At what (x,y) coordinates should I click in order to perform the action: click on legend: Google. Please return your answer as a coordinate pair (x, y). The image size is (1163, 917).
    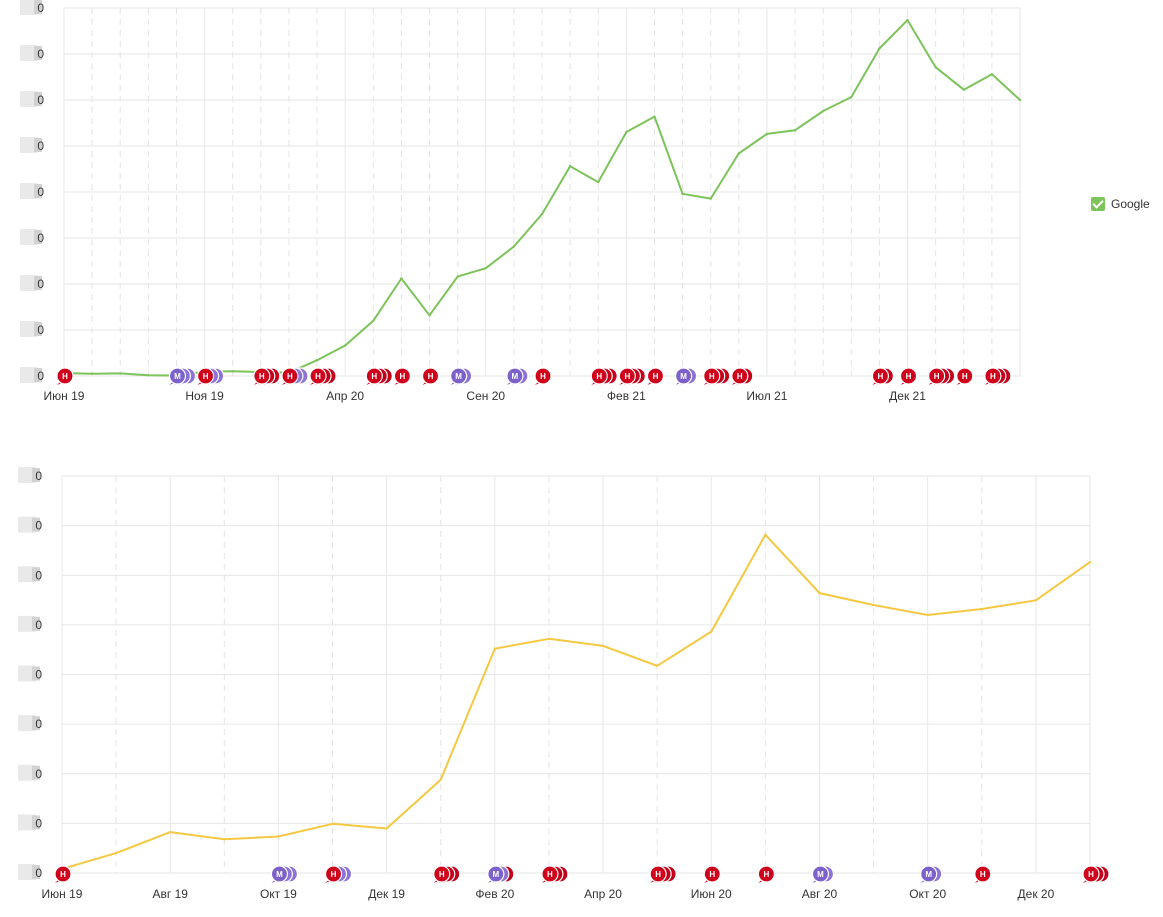
    Looking at the image, I should click on (1120, 204).